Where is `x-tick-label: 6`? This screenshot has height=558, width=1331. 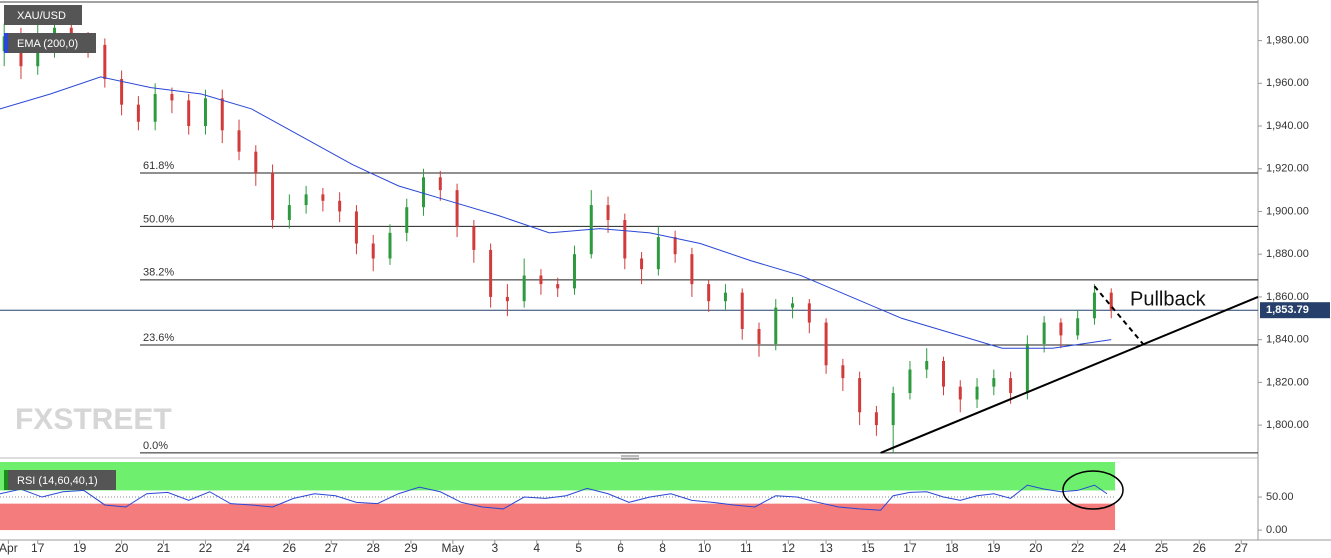
x-tick-label: 6 is located at coordinates (620, 548).